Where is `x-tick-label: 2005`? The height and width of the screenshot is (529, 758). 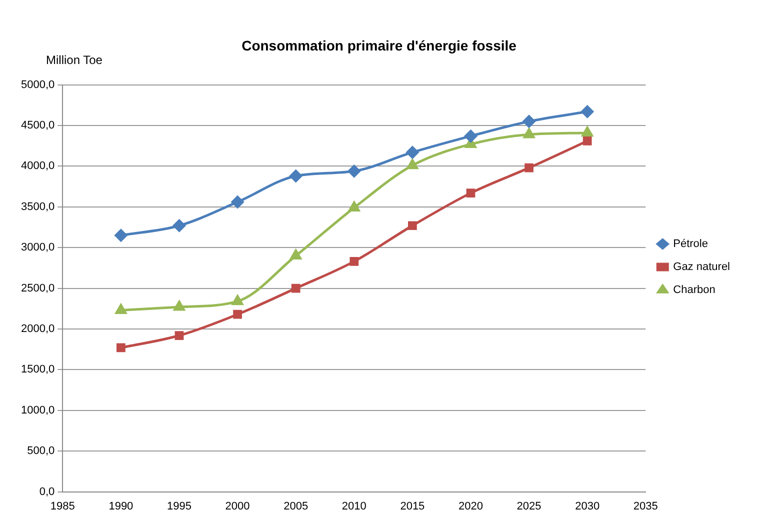 x-tick-label: 2005 is located at coordinates (296, 506).